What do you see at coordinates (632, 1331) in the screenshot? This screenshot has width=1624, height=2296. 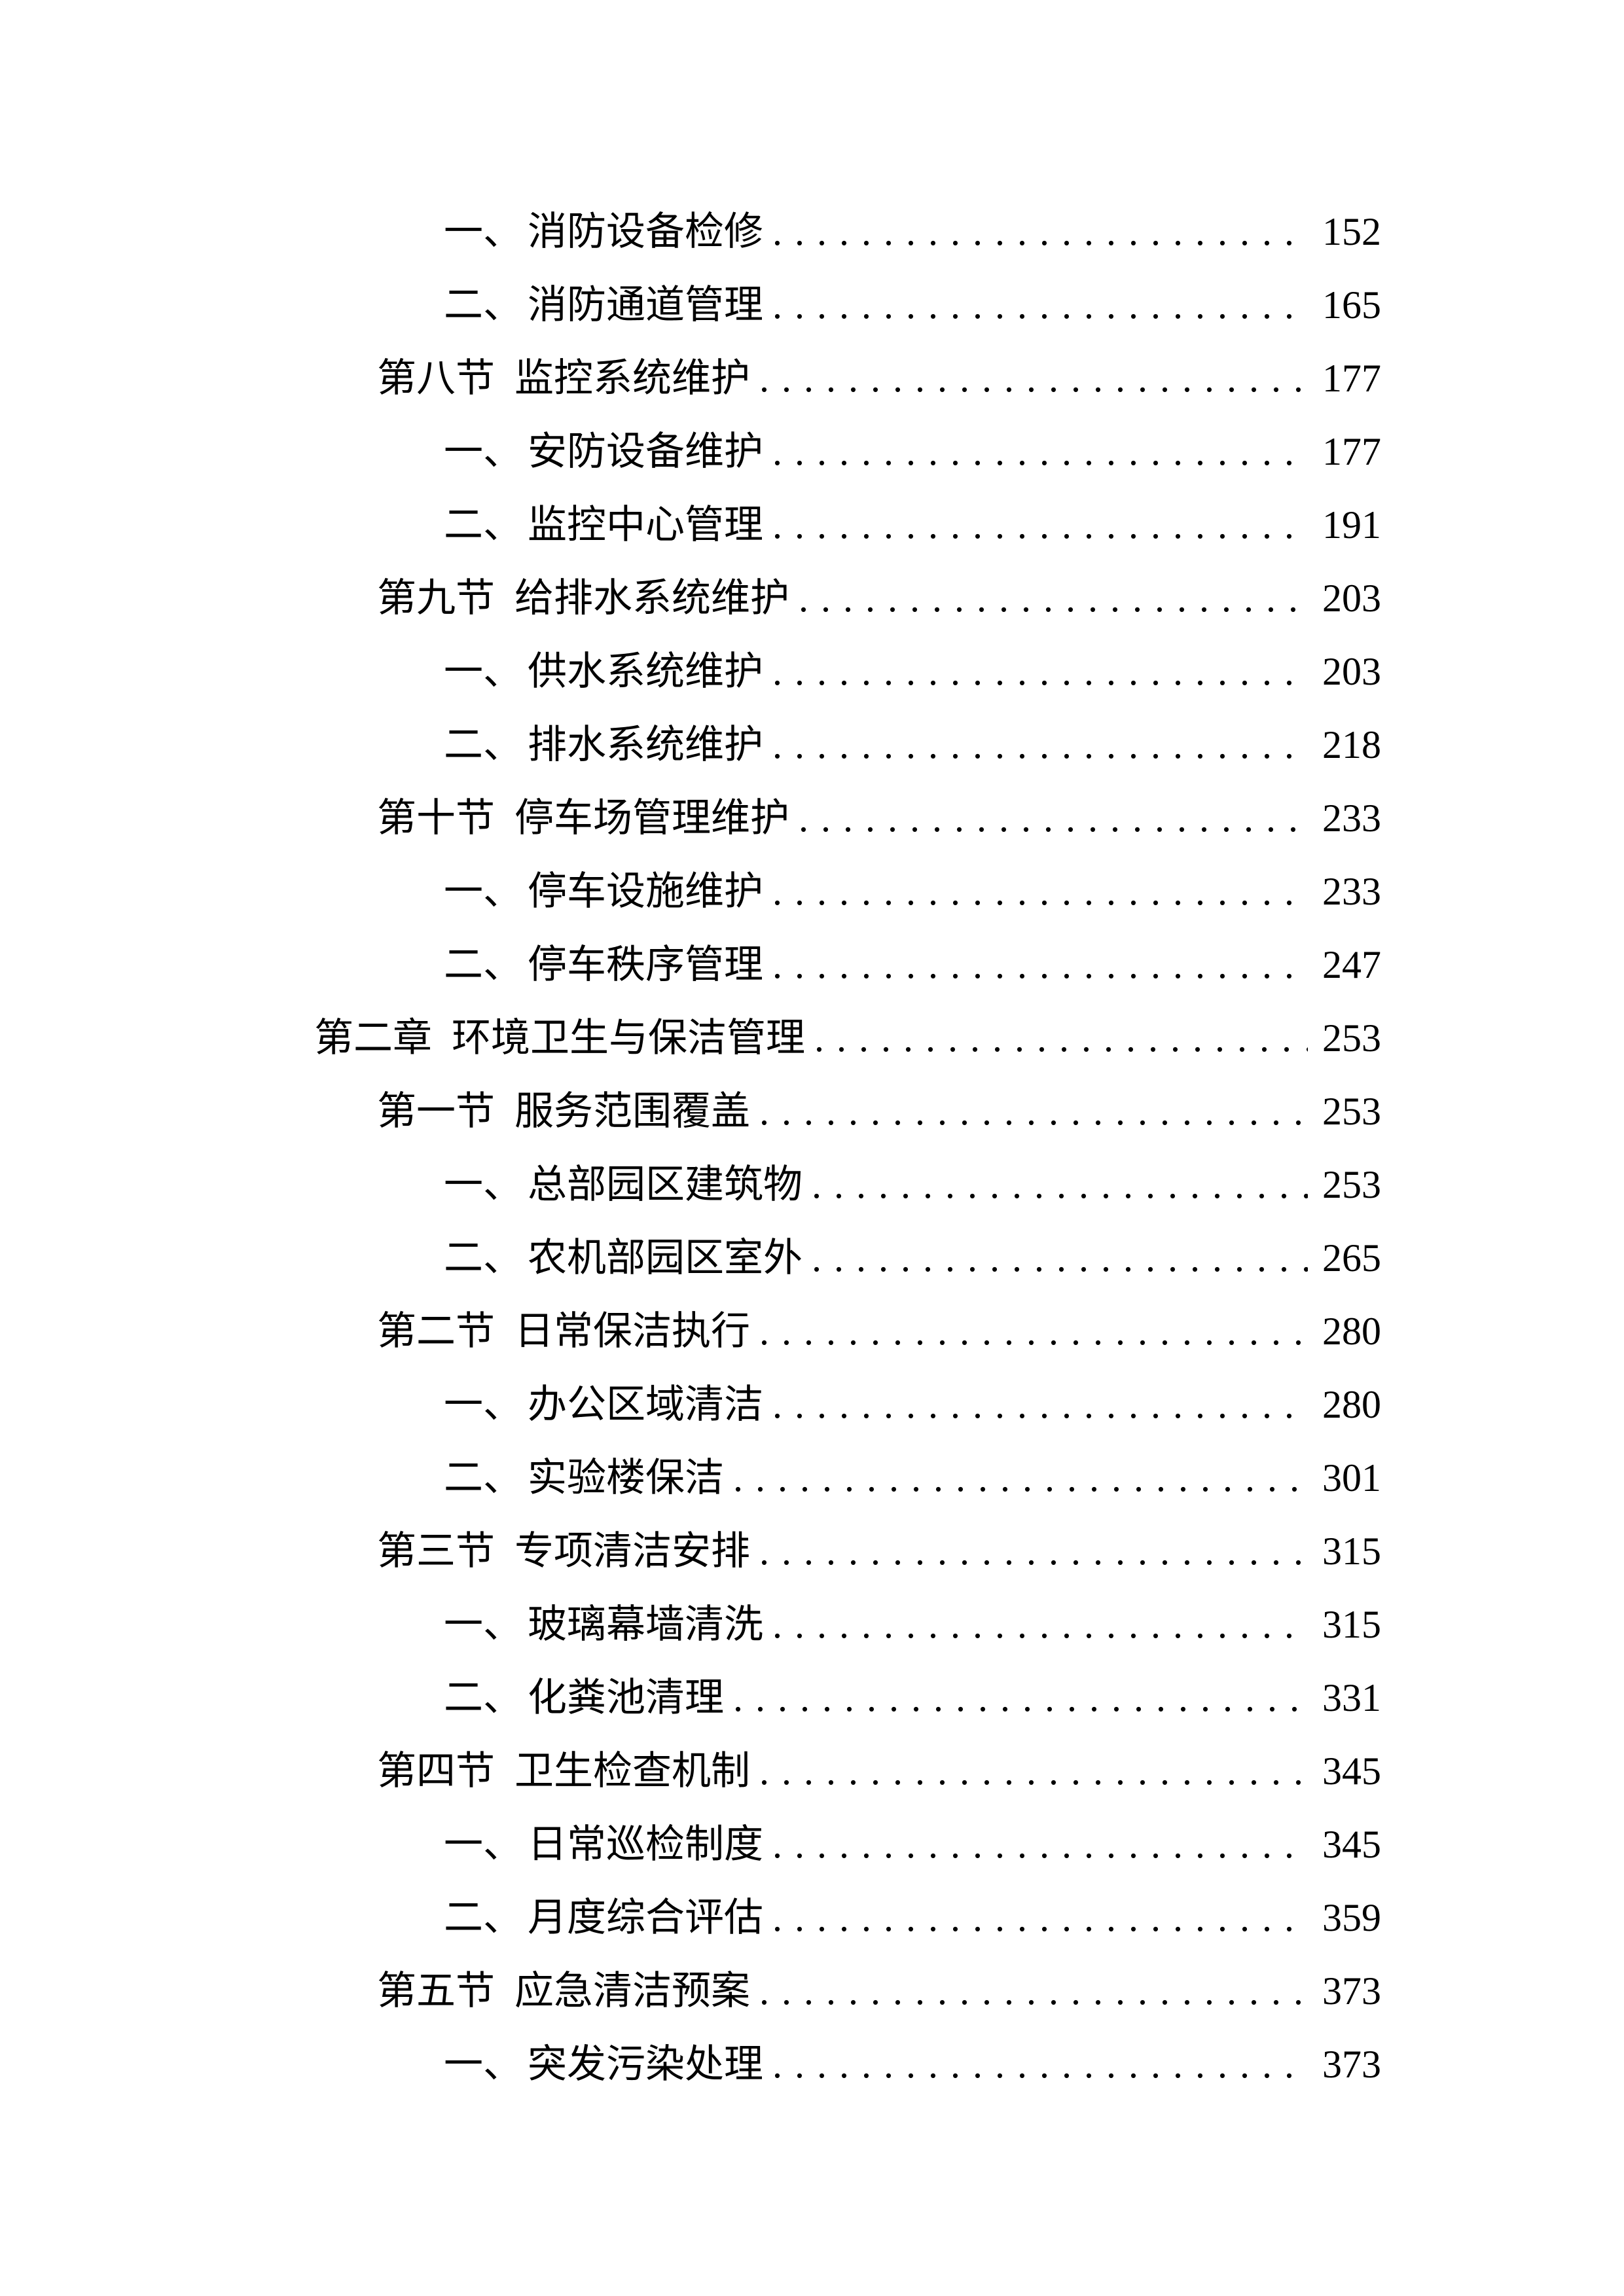 I see `toc-entry-title: 日常保洁执行` at bounding box center [632, 1331].